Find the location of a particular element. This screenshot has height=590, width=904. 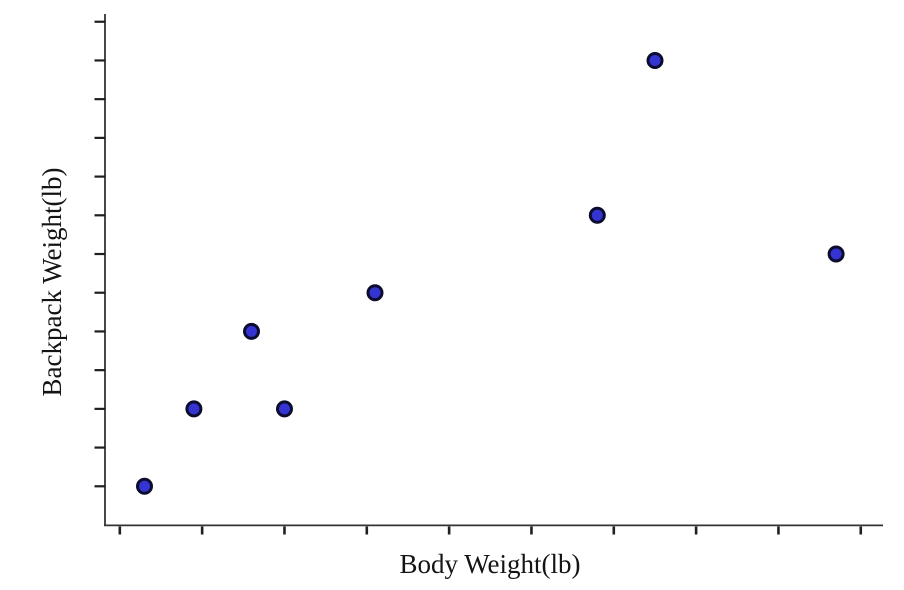

y-axis-label: Backpack Weight(lb) is located at coordinates (52, 282).